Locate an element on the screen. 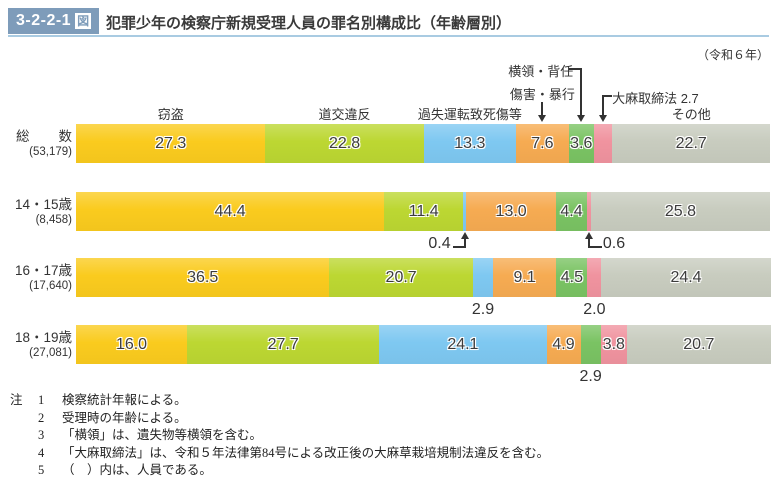 The image size is (777, 481). row-count: (53,179) is located at coordinates (50, 151).